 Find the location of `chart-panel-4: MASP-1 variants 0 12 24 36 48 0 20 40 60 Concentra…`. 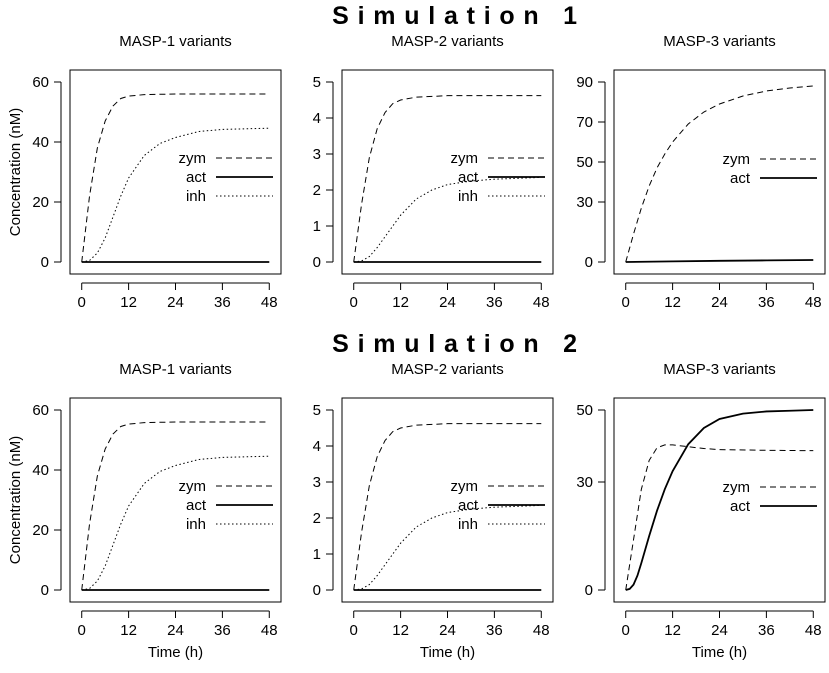

chart-panel-4: MASP-1 variants 0 12 24 36 48 0 20 40 60 Concentra… is located at coordinates (144, 511).